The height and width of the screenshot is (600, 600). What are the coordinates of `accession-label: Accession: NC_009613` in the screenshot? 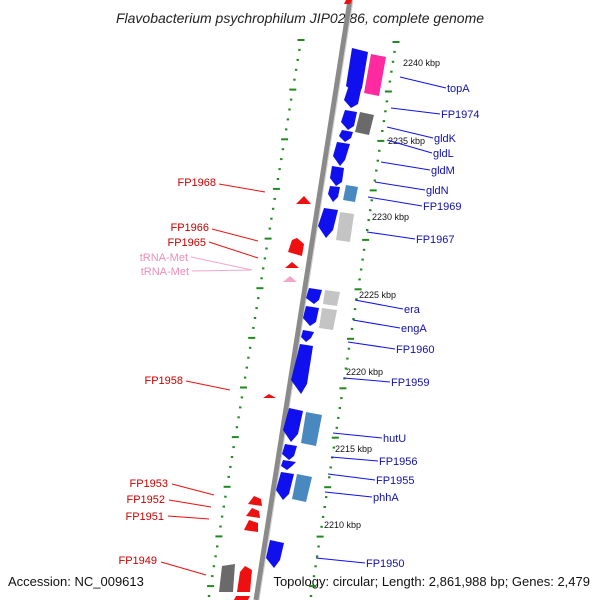 It's located at (76, 581).